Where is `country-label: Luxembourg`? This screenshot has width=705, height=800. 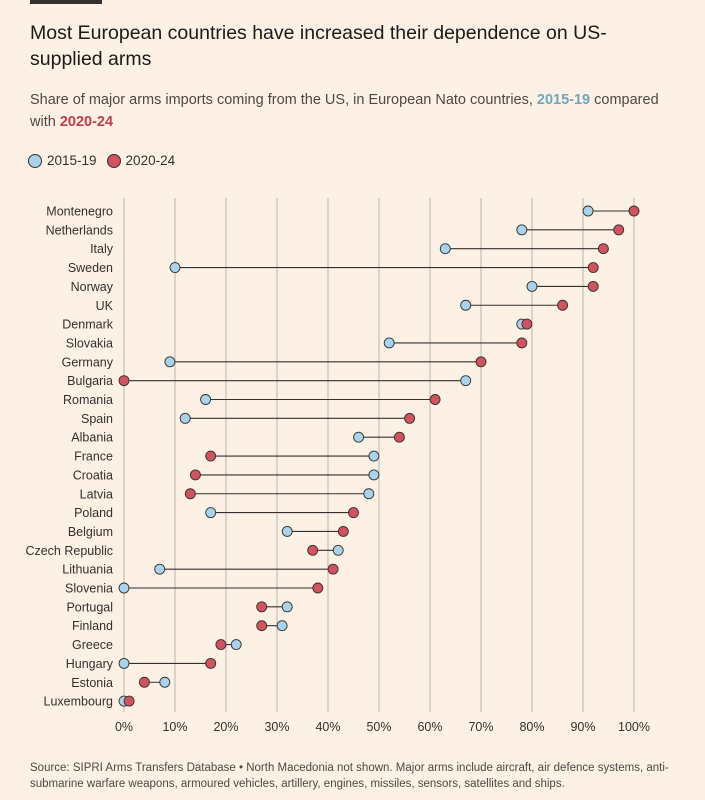 country-label: Luxembourg is located at coordinates (79, 702).